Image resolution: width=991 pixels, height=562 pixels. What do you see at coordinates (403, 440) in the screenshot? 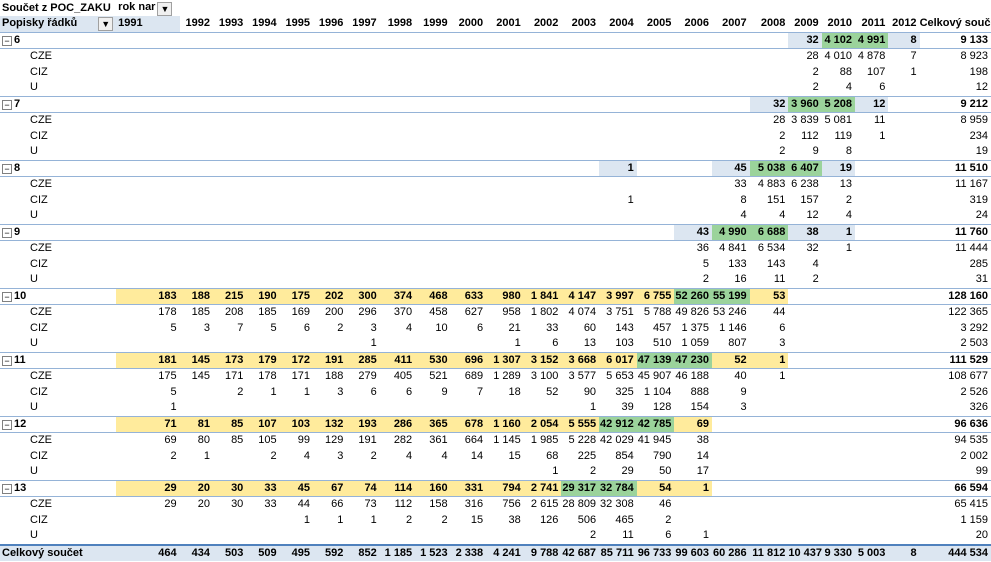
I see `detail-cell: 282` at bounding box center [403, 440].